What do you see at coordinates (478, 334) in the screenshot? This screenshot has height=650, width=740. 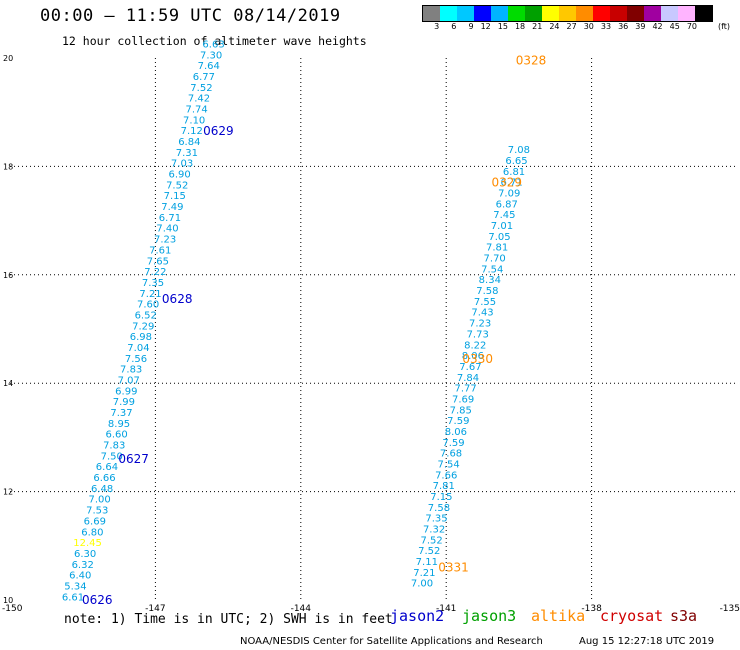 I see `wave-height-value: 7.73` at bounding box center [478, 334].